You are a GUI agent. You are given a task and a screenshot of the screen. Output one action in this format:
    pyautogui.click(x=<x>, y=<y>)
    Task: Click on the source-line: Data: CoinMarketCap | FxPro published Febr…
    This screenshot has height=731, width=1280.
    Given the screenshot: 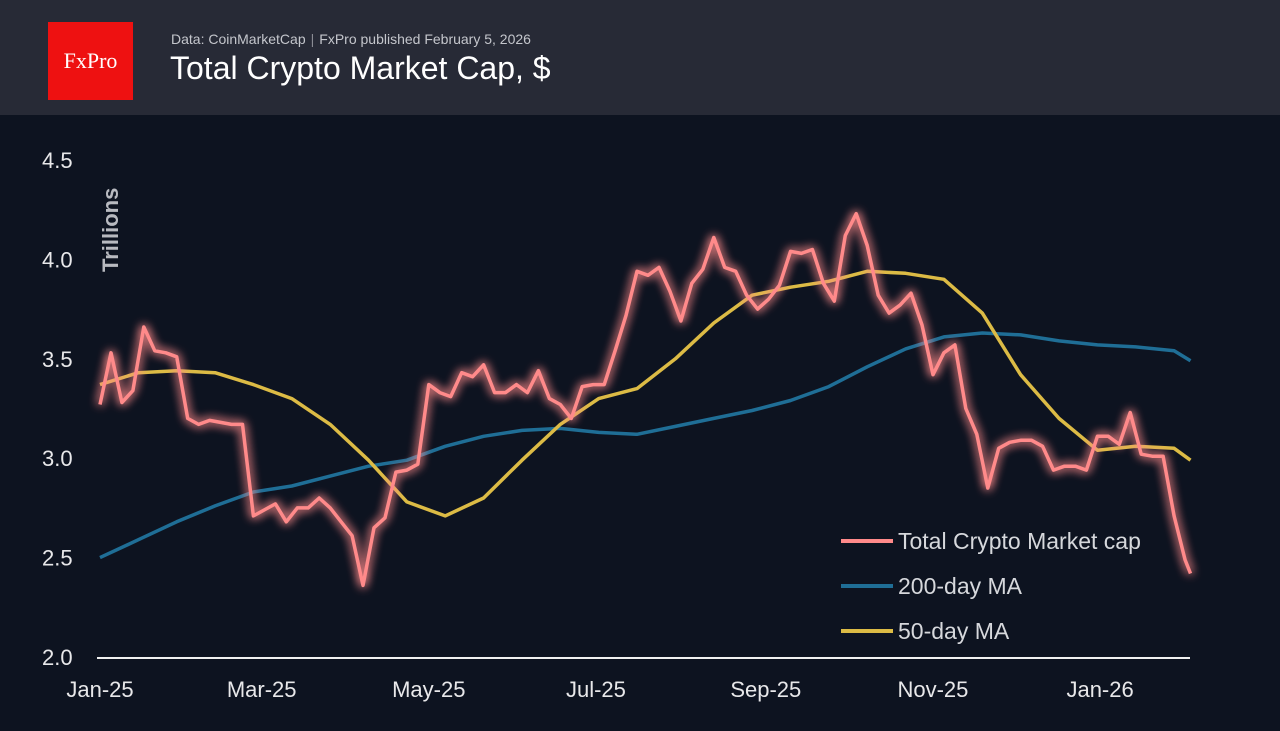 What is the action you would take?
    pyautogui.click(x=351, y=39)
    